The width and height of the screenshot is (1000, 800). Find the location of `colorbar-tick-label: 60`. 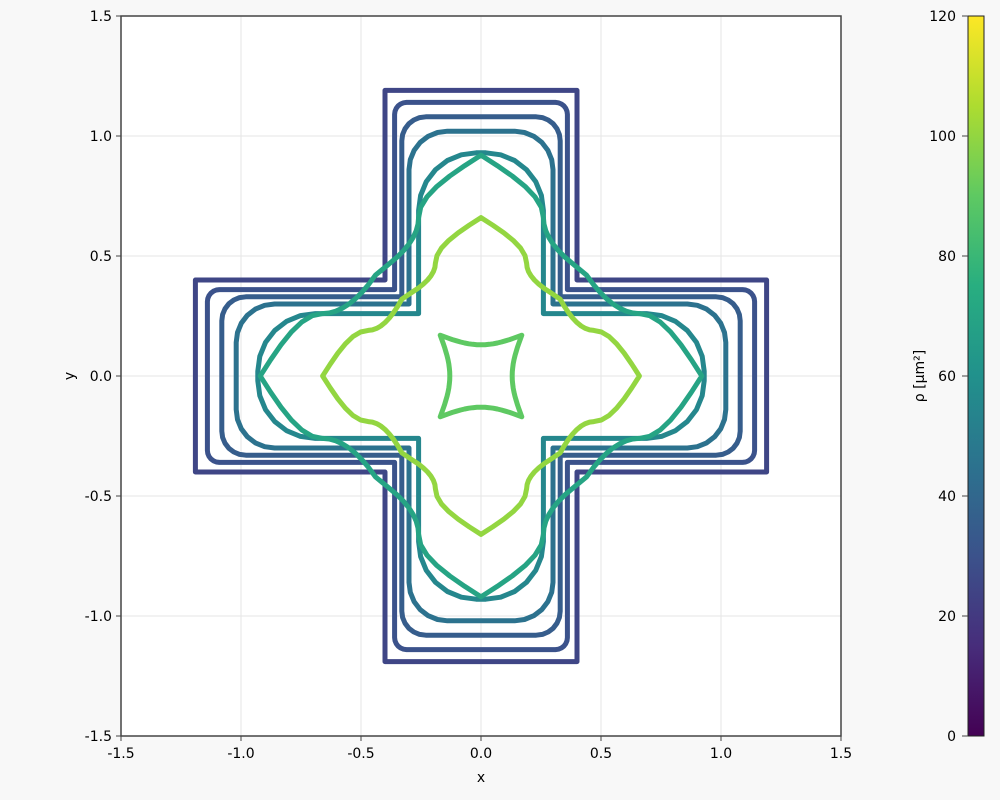

colorbar-tick-label: 60 is located at coordinates (947, 377).